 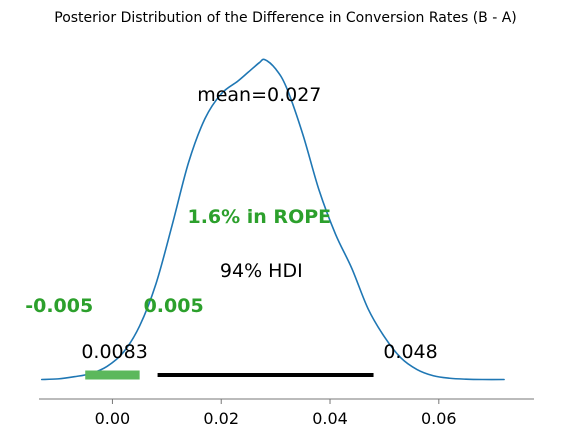 I want to click on x-axis: 0.00 0.02 0.04 0.06, so click(x=286, y=413).